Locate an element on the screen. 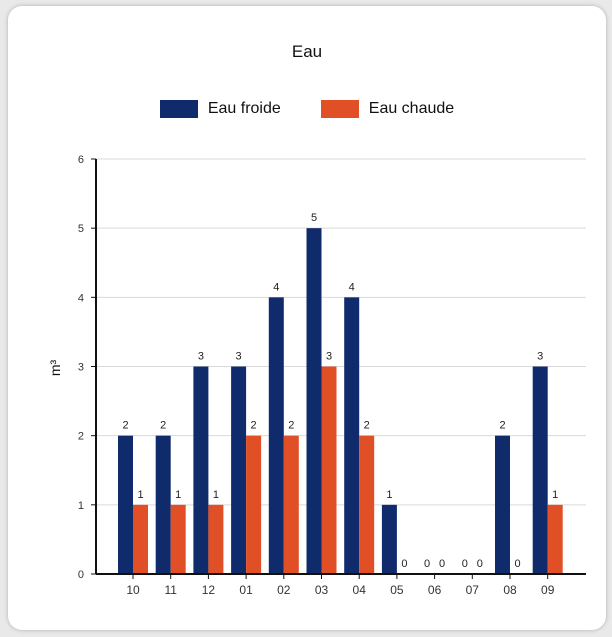 This screenshot has width=612, height=637. legend-label-eau-chaude: Eau chaude is located at coordinates (411, 108).